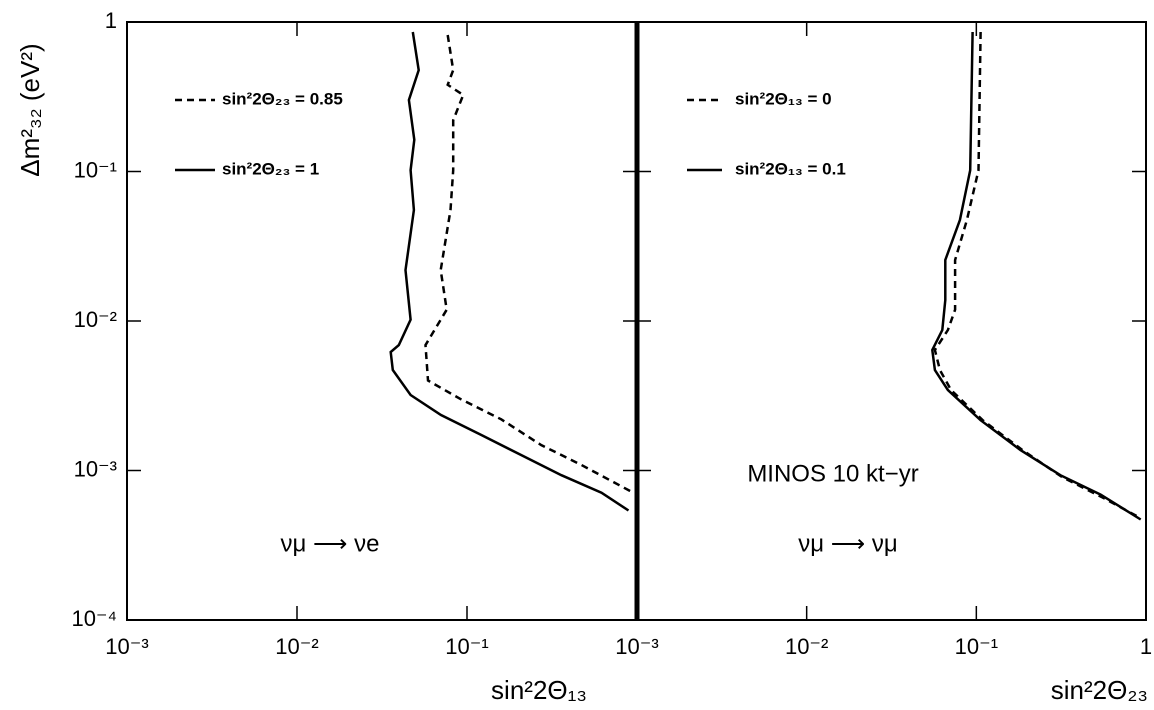 This screenshot has height=710, width=1154. Describe the element at coordinates (330, 543) in the screenshot. I see `annotation: νμ ⟶ νe` at that location.